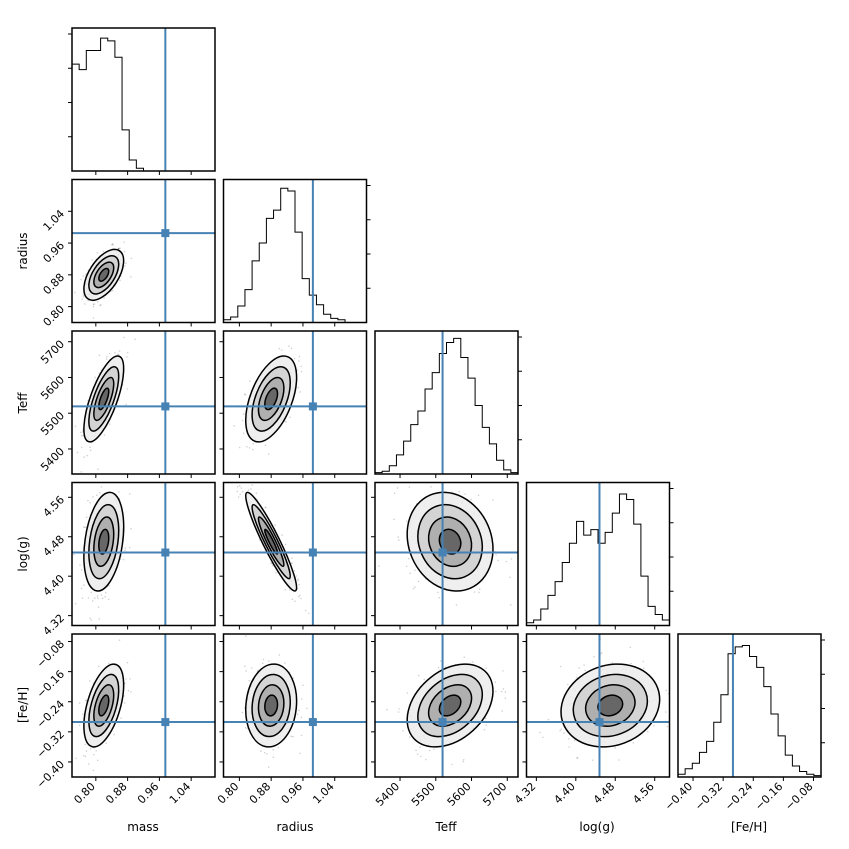 The width and height of the screenshot is (849, 849). What do you see at coordinates (228, 793) in the screenshot?
I see `x-tick-label: 0.80` at bounding box center [228, 793].